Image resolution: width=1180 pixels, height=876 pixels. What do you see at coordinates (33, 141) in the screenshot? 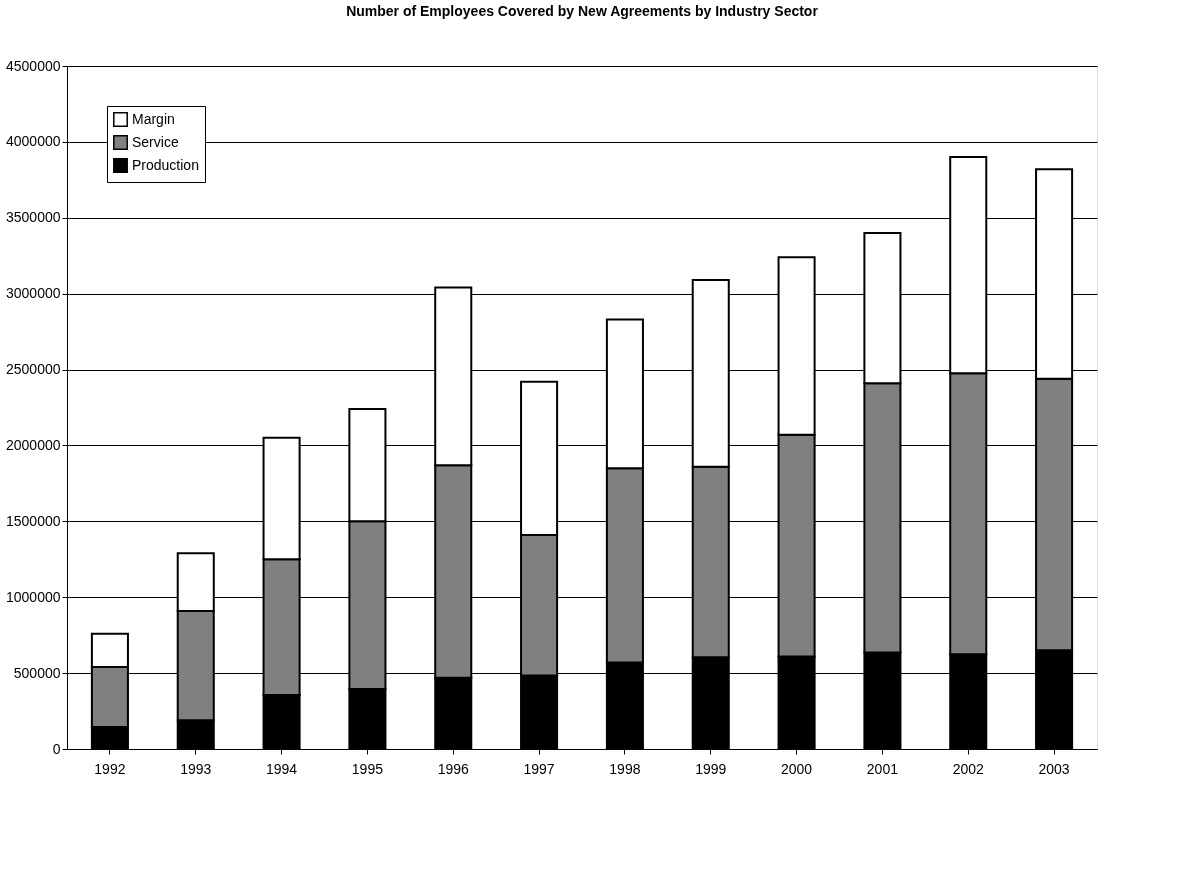
I see `y-tick-label: 4000000` at bounding box center [33, 141].